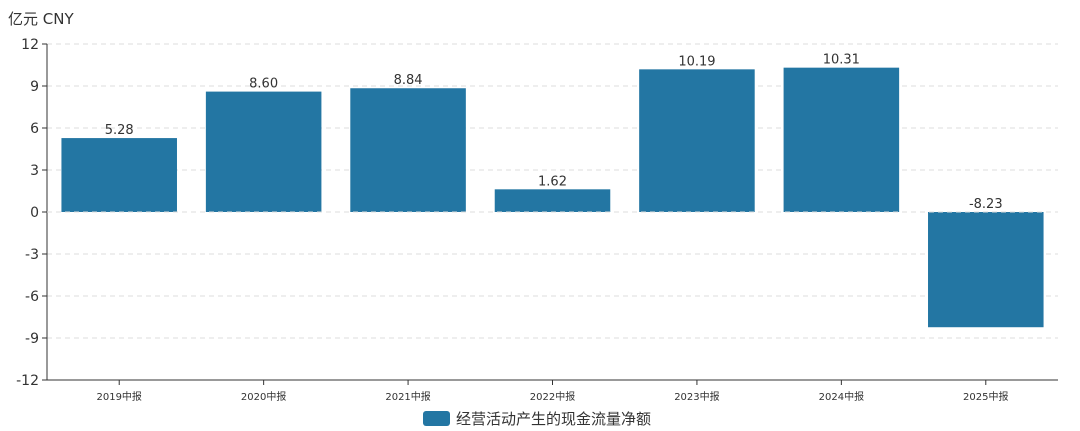 The height and width of the screenshot is (431, 1080). Describe the element at coordinates (27, 381) in the screenshot. I see `y-tick-label: -12` at that location.